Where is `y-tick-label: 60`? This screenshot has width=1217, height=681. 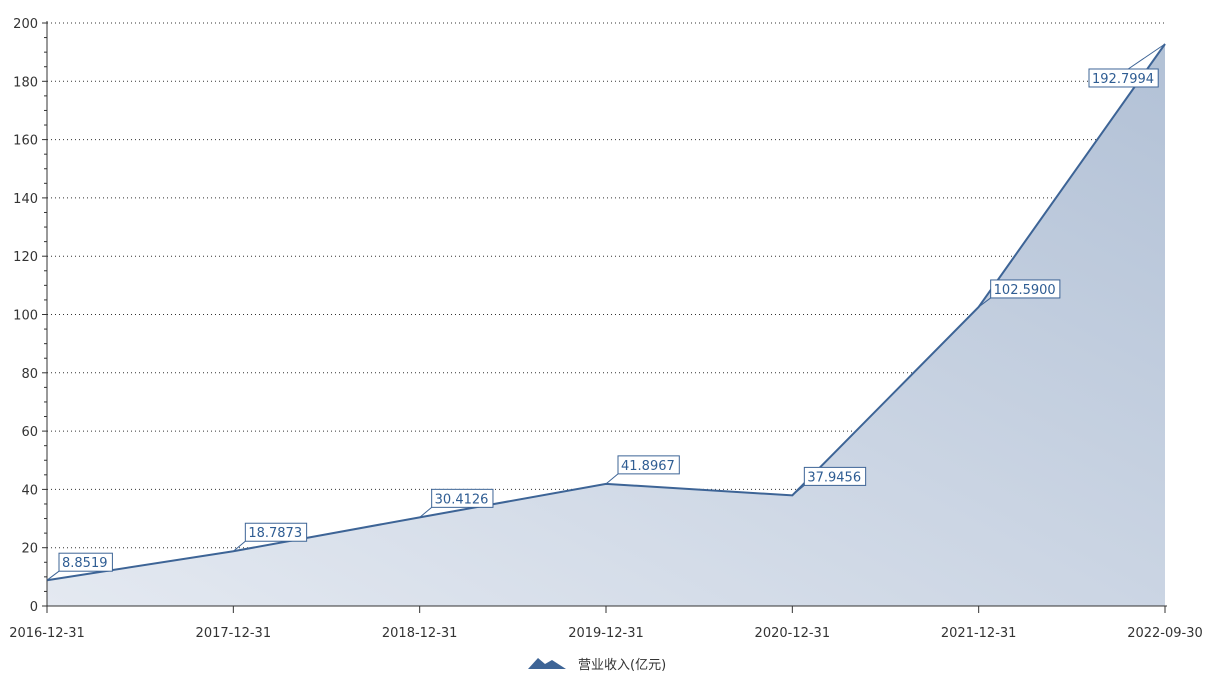
y-tick-label: 60 is located at coordinates (29, 432).